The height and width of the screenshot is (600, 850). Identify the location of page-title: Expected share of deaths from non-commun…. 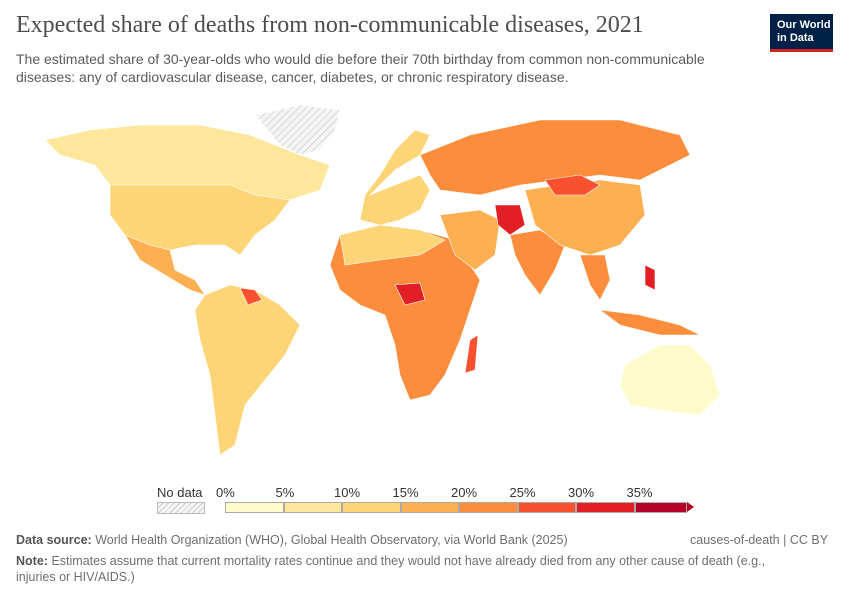
(330, 25).